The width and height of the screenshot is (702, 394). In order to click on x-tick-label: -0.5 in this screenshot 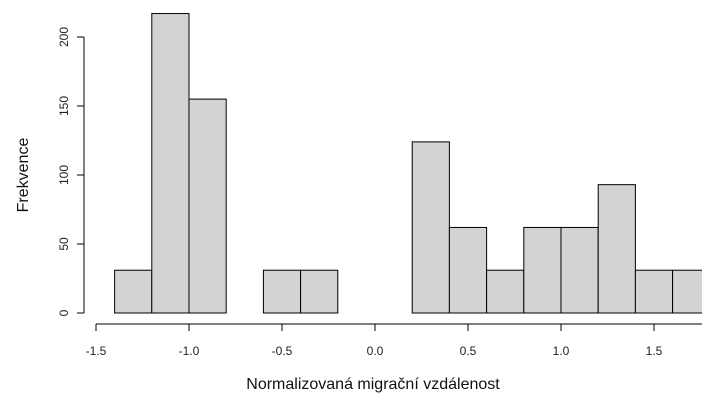, I will do `click(282, 351)`.